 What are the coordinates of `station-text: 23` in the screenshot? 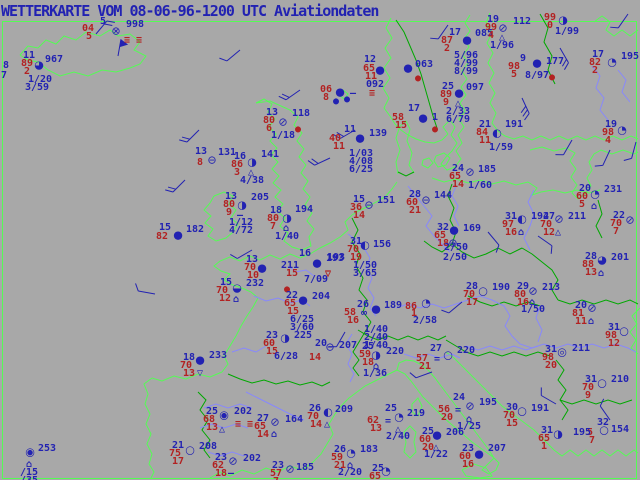 It's located at (468, 448).